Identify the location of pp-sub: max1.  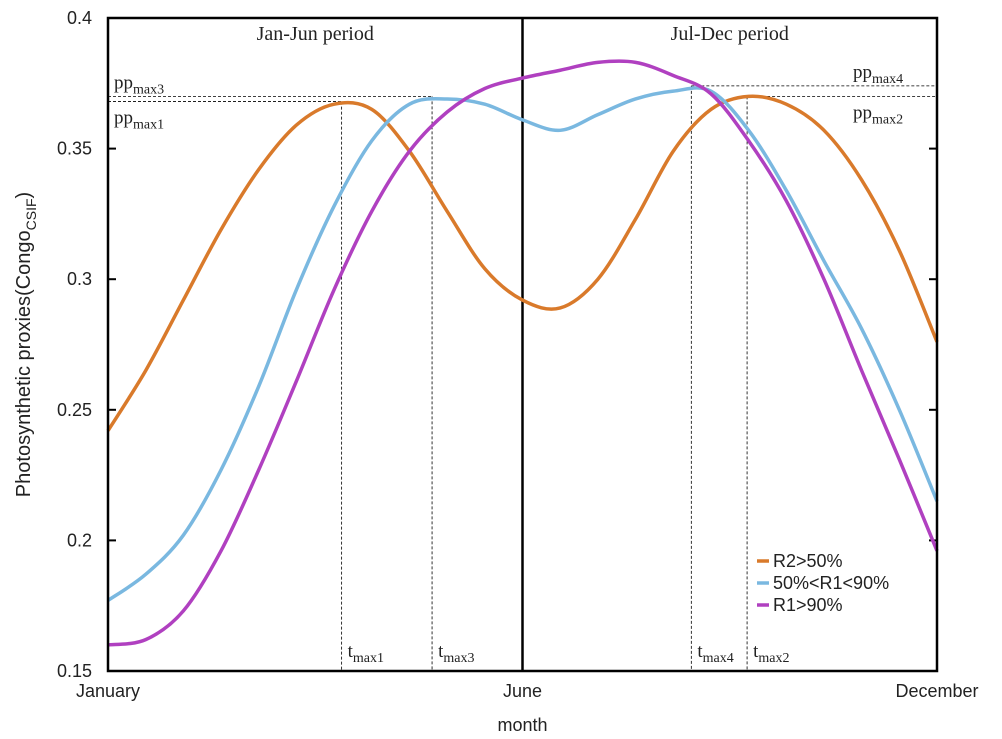
(148, 125).